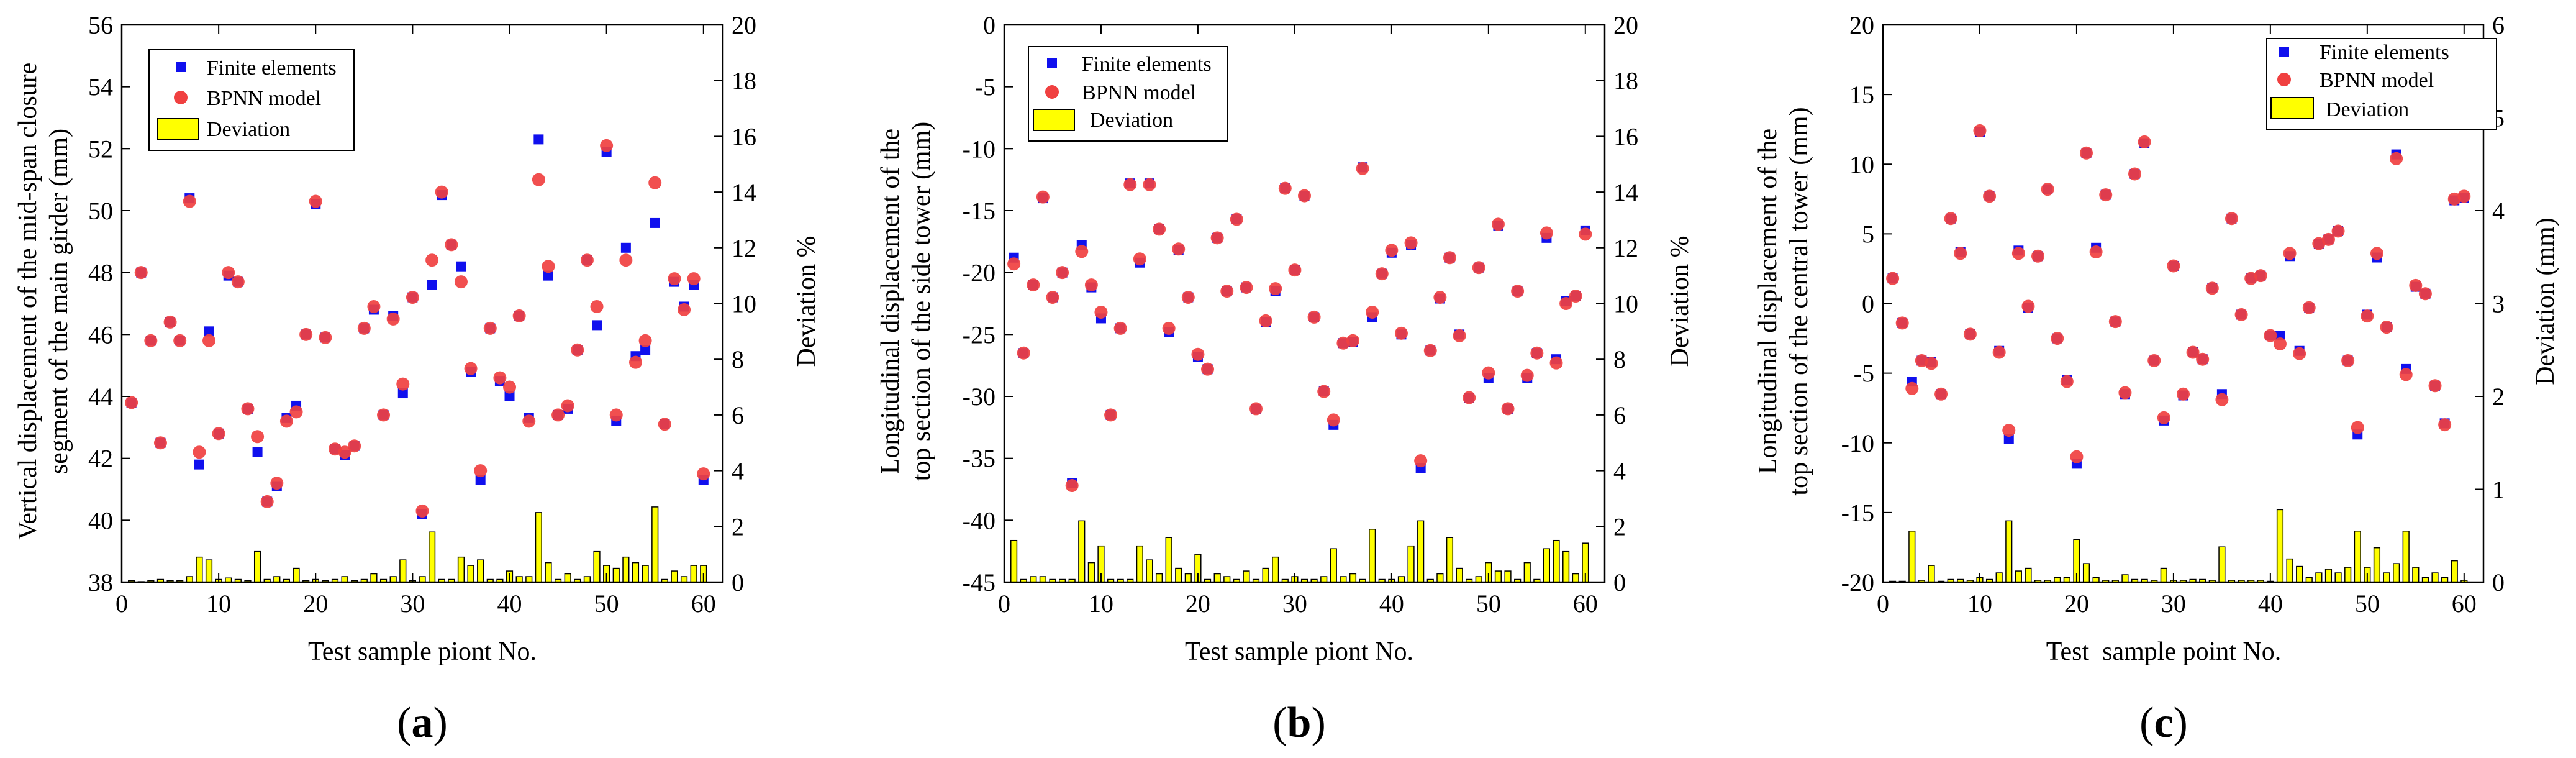 The image size is (2576, 758). Describe the element at coordinates (1619, 415) in the screenshot. I see `y2-tick-label: 6` at that location.